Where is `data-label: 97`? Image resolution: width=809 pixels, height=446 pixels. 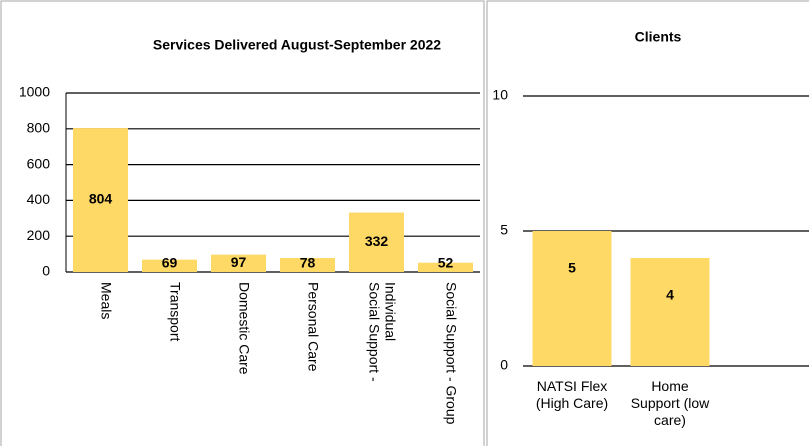
data-label: 97 is located at coordinates (239, 262).